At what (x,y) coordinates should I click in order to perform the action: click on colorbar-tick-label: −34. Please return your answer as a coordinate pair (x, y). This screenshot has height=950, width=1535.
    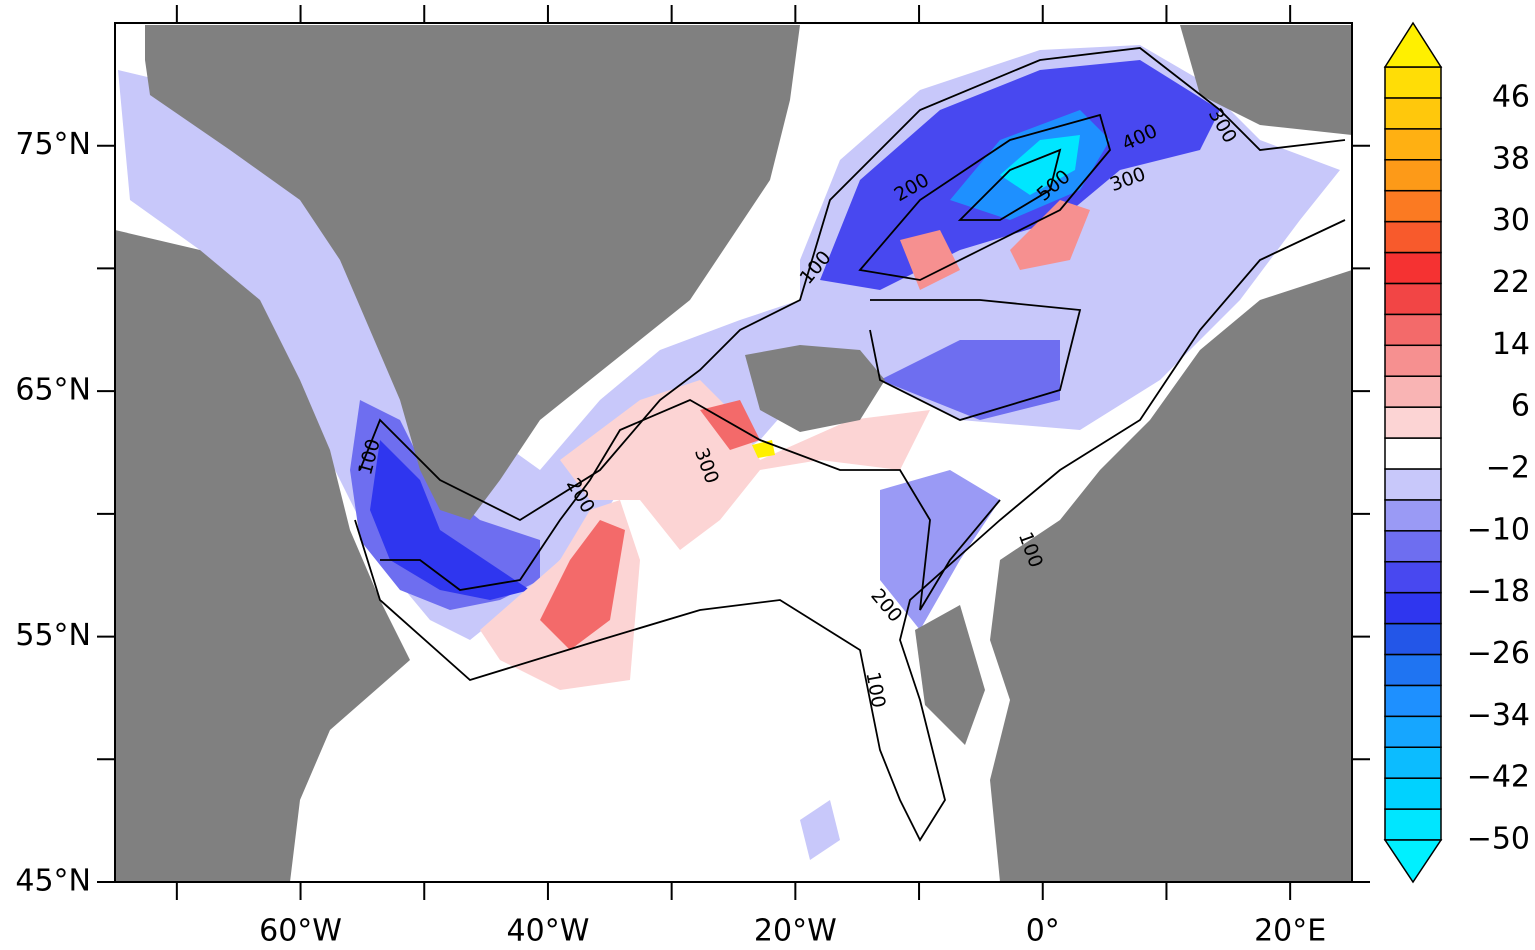
    Looking at the image, I should click on (1498, 715).